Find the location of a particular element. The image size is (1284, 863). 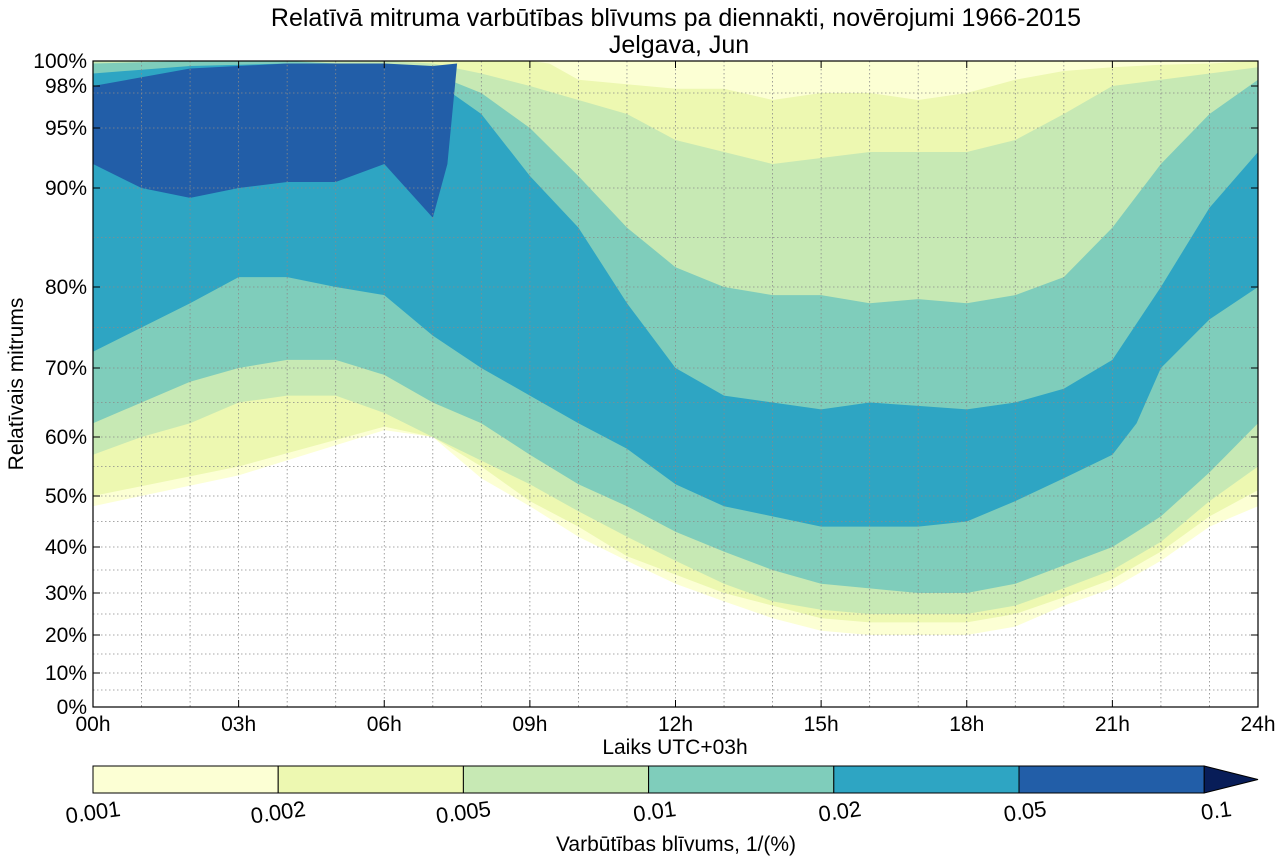

y-tick-label: 90% is located at coordinates (66, 188).